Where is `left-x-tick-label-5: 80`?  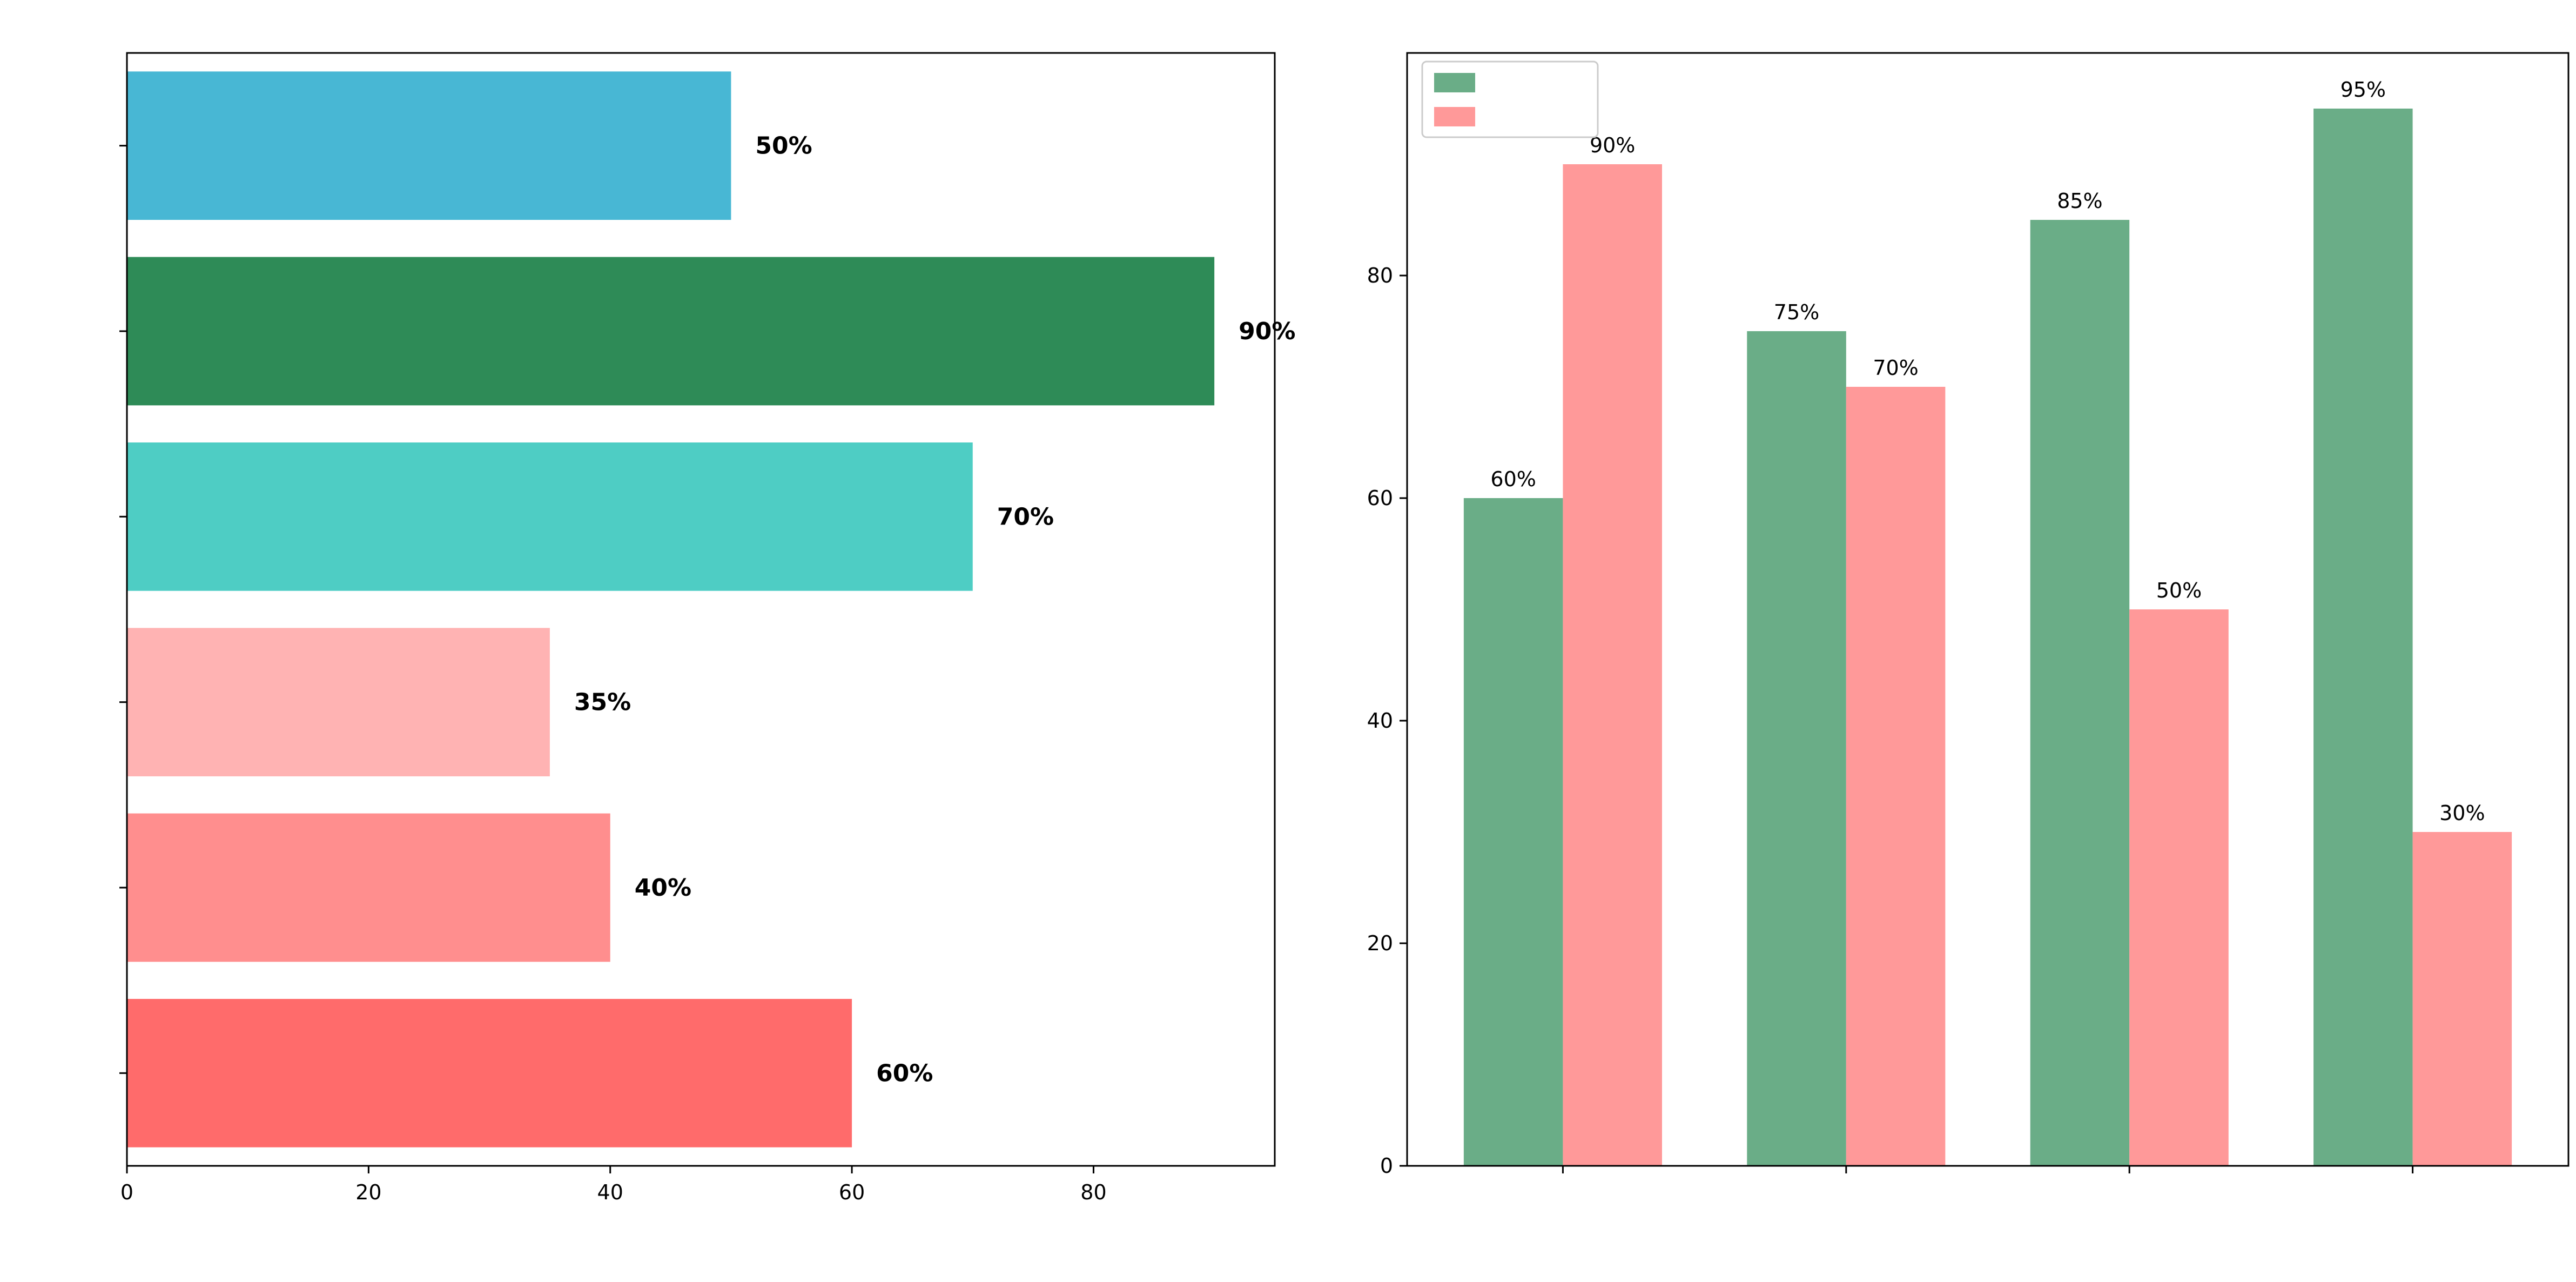
left-x-tick-label-5: 80 is located at coordinates (1093, 1192).